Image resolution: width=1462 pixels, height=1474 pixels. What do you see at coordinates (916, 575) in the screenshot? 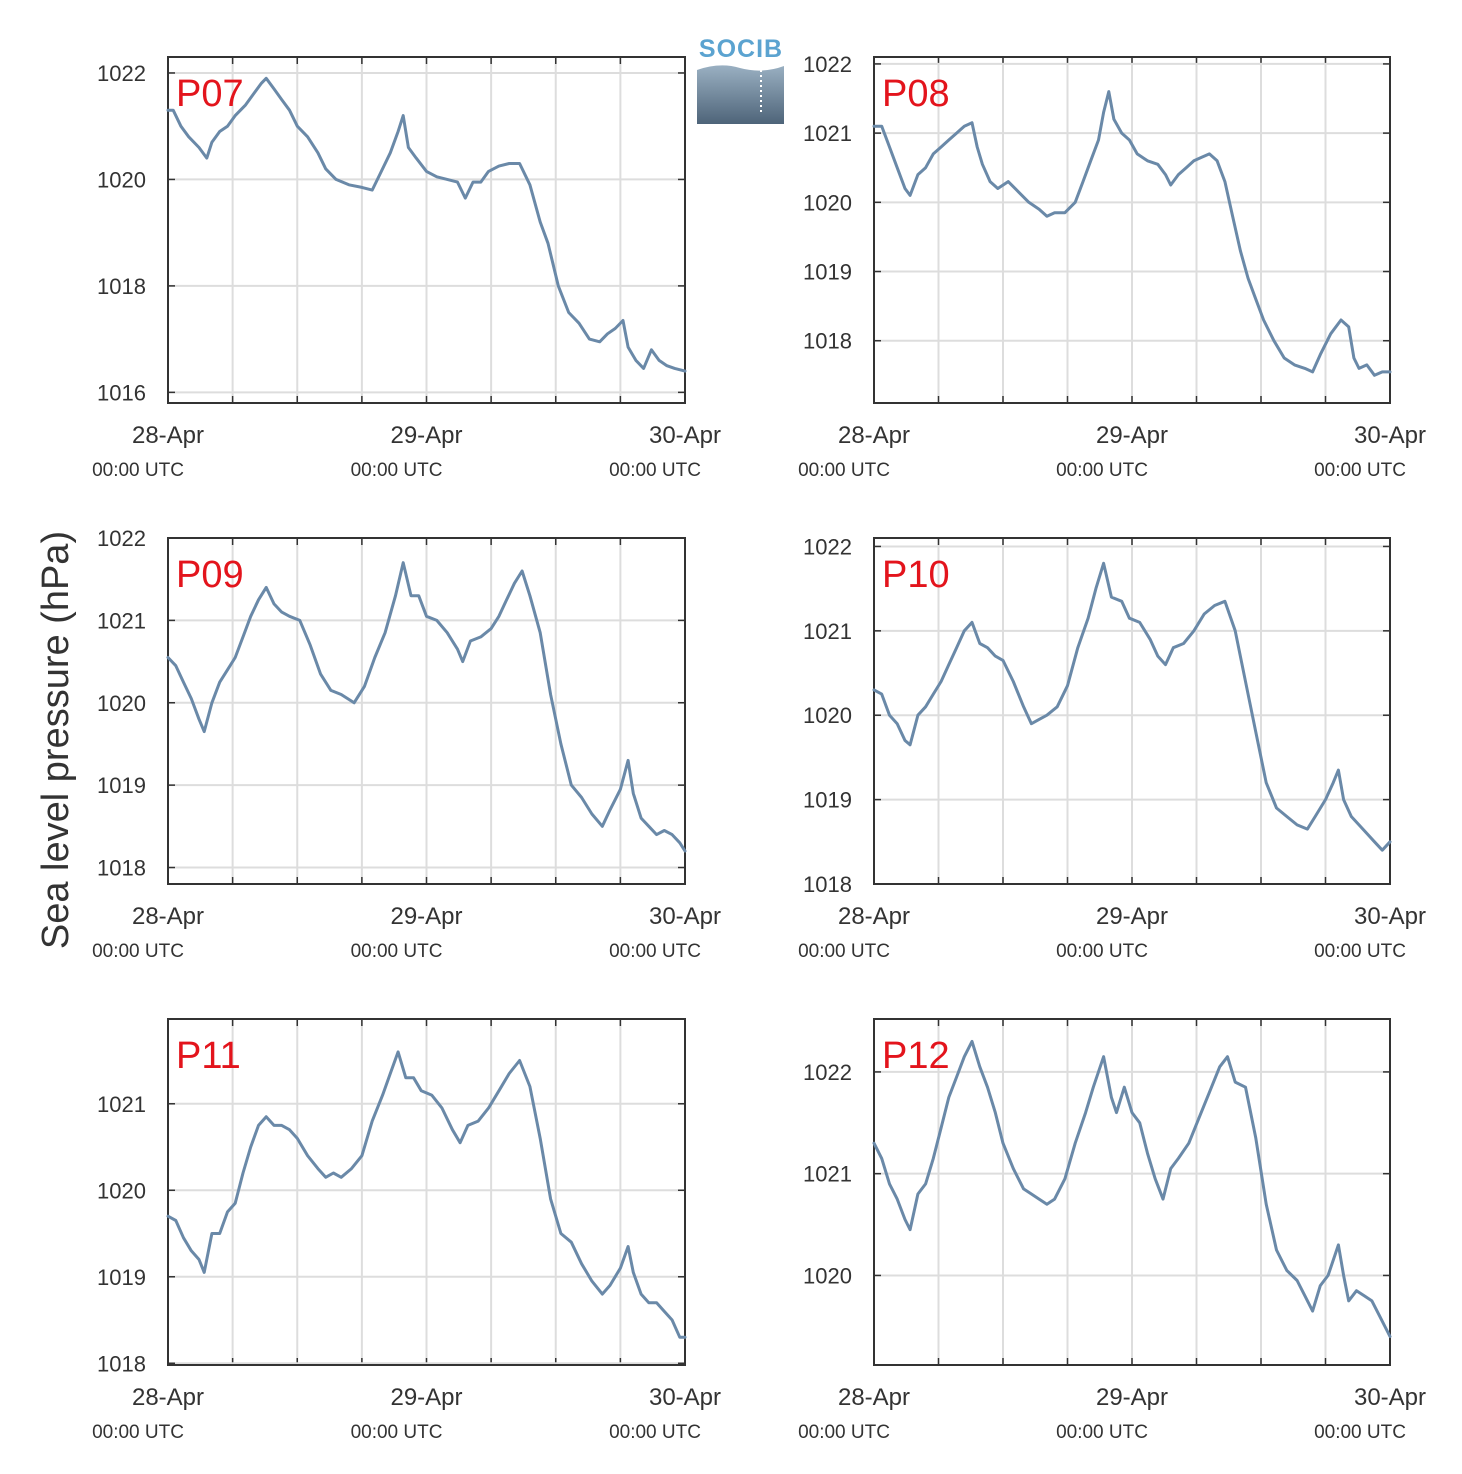
I see `panel-label: P10` at bounding box center [916, 575].